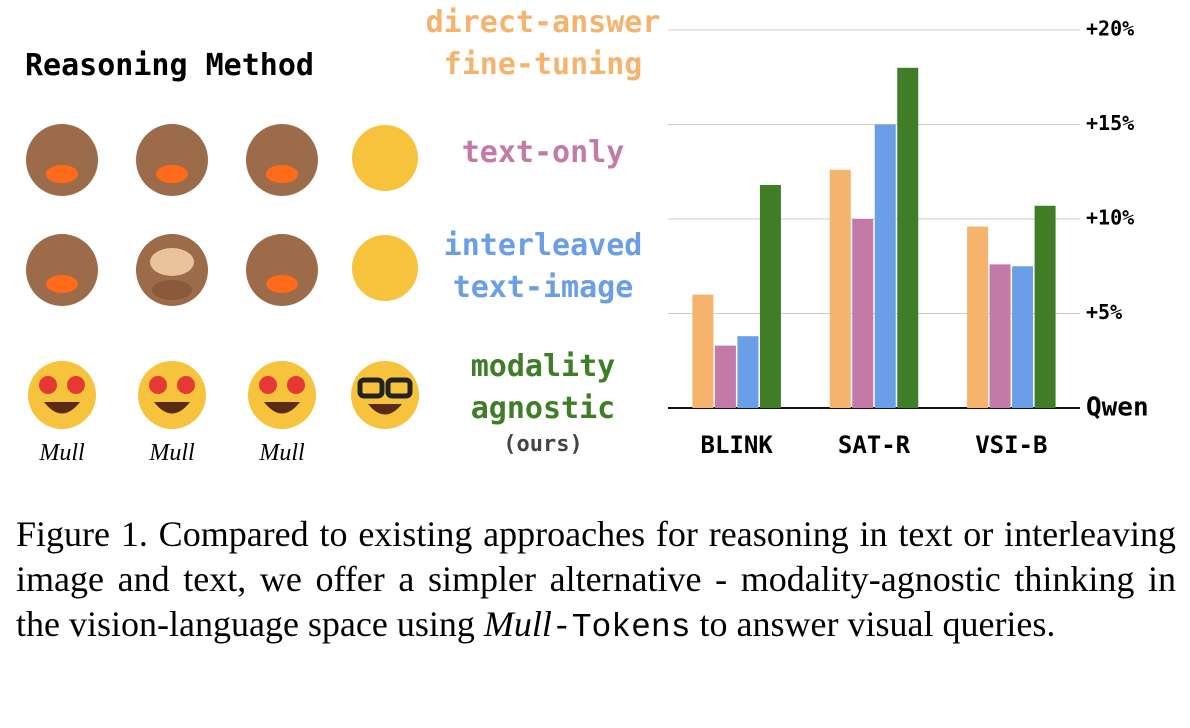 This screenshot has height=728, width=1190. What do you see at coordinates (169, 65) in the screenshot?
I see `heading: Reasoning Method` at bounding box center [169, 65].